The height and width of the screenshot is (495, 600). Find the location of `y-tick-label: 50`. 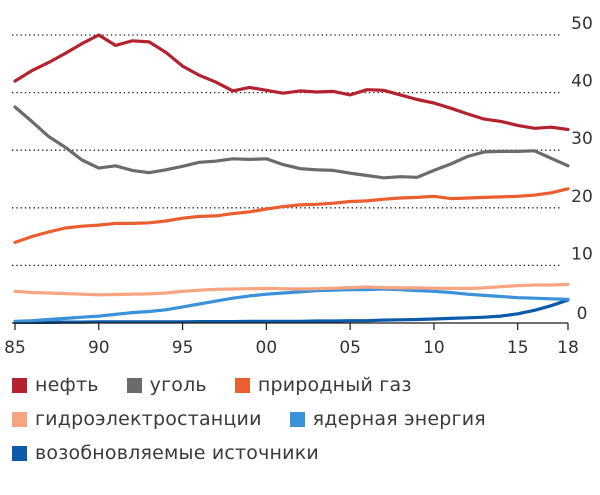

y-tick-label: 50 is located at coordinates (582, 24).